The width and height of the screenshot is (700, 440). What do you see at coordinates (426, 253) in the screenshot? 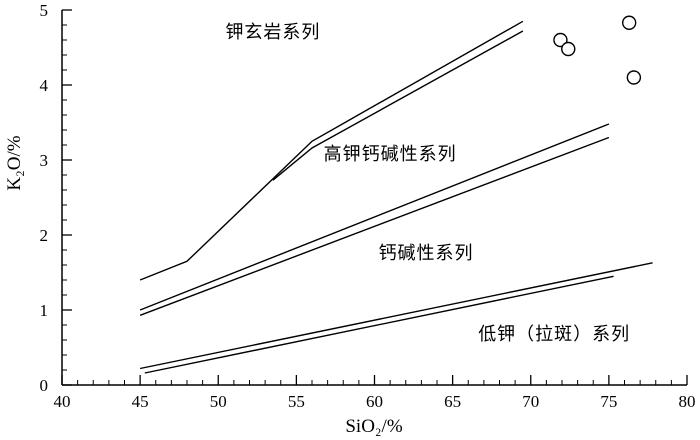
I see `region-label: 钙碱性系列` at bounding box center [426, 253].